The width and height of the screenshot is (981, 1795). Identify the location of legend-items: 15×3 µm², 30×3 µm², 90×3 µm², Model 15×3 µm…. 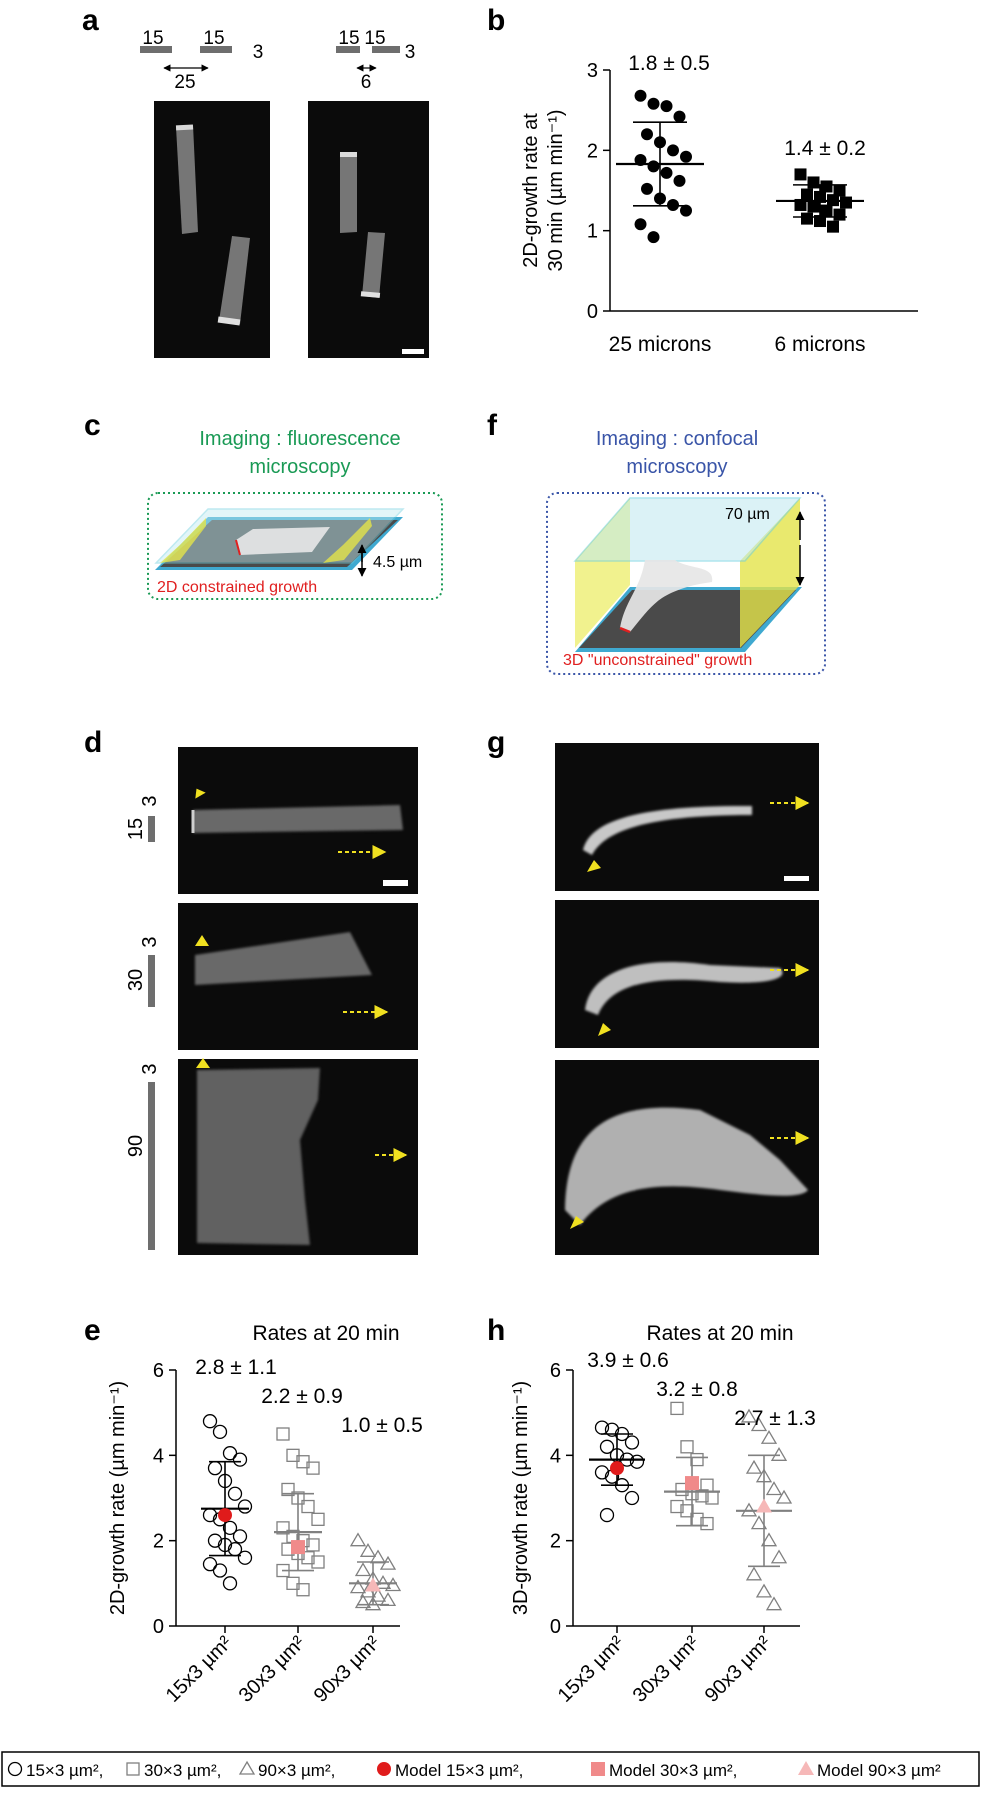
(474, 1770).